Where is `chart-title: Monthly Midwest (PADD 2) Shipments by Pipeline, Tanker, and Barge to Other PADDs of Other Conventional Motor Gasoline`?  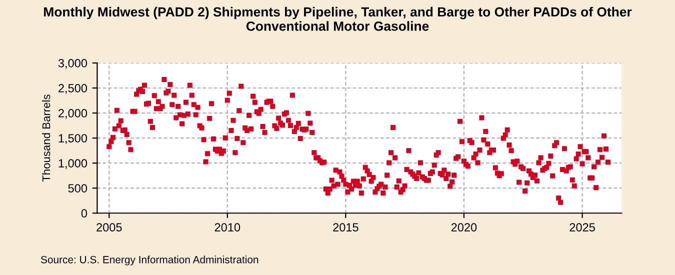 chart-title: Monthly Midwest (PADD 2) Shipments by Pipeline, Tanker, and Barge to Other PADDs of Other Conventional Motor Gasoline is located at coordinates (338, 18).